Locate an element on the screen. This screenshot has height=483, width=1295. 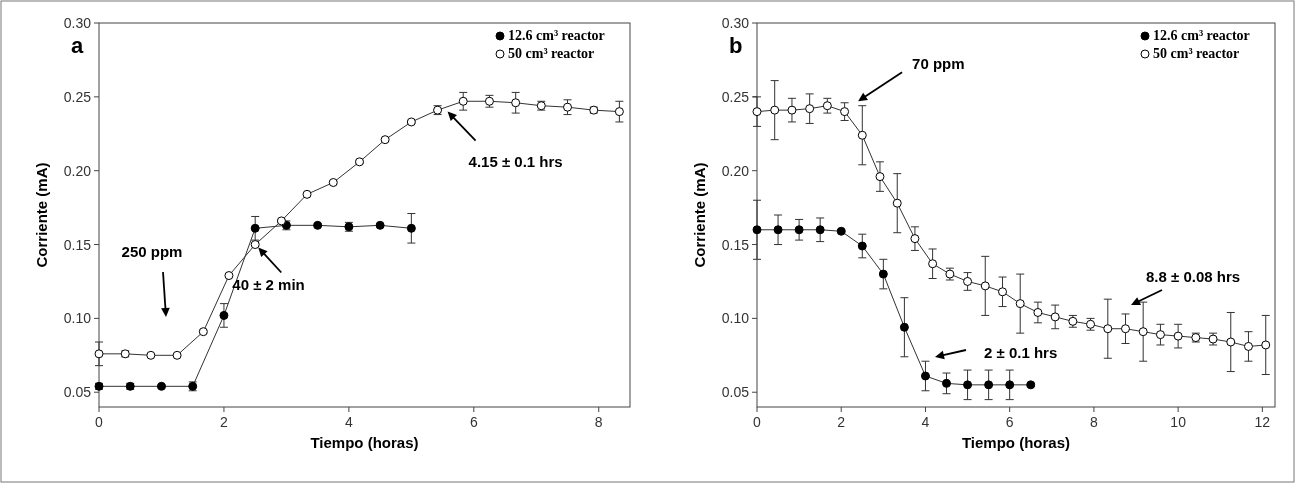
annotation: 70 ppm is located at coordinates (938, 64).